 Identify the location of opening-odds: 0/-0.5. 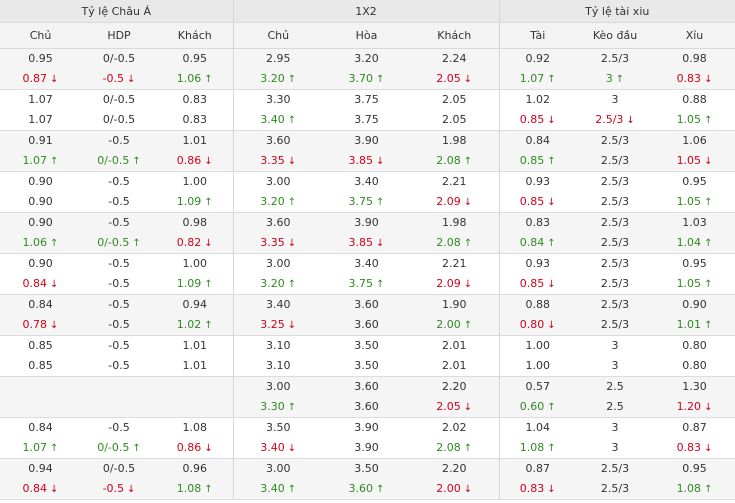
(119, 100).